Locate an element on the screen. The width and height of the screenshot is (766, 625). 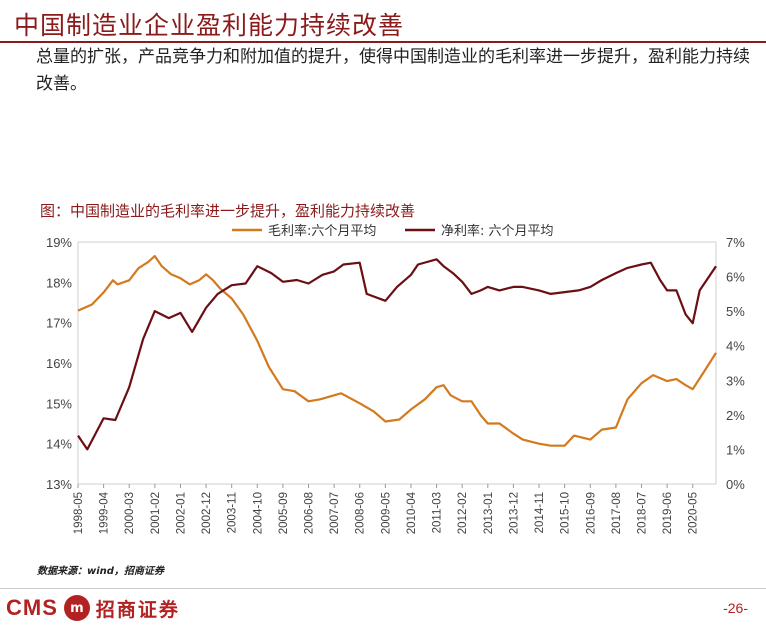
x-tick-label: 2002-12 is located at coordinates (207, 513).